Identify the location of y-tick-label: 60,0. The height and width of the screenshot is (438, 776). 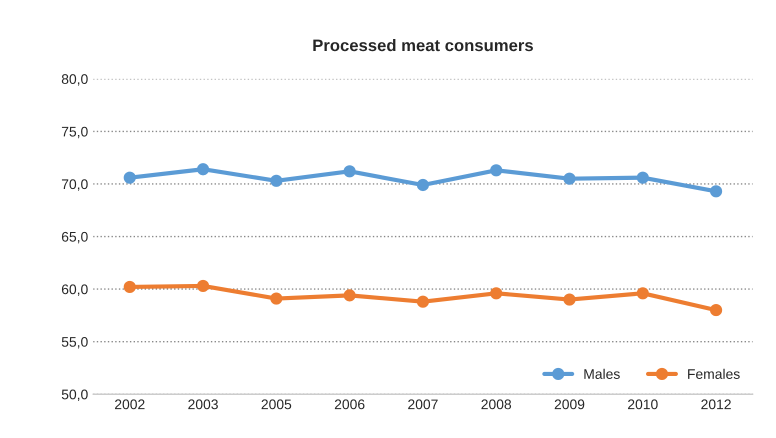
(75, 290).